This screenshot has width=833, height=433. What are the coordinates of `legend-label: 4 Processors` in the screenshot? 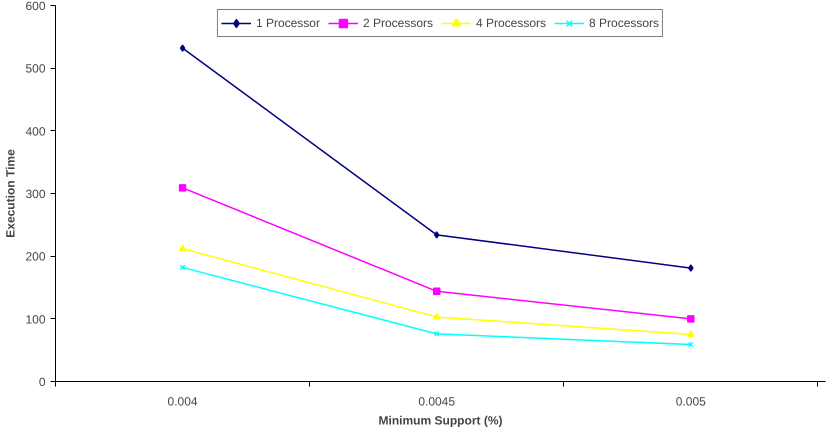 It's located at (511, 23).